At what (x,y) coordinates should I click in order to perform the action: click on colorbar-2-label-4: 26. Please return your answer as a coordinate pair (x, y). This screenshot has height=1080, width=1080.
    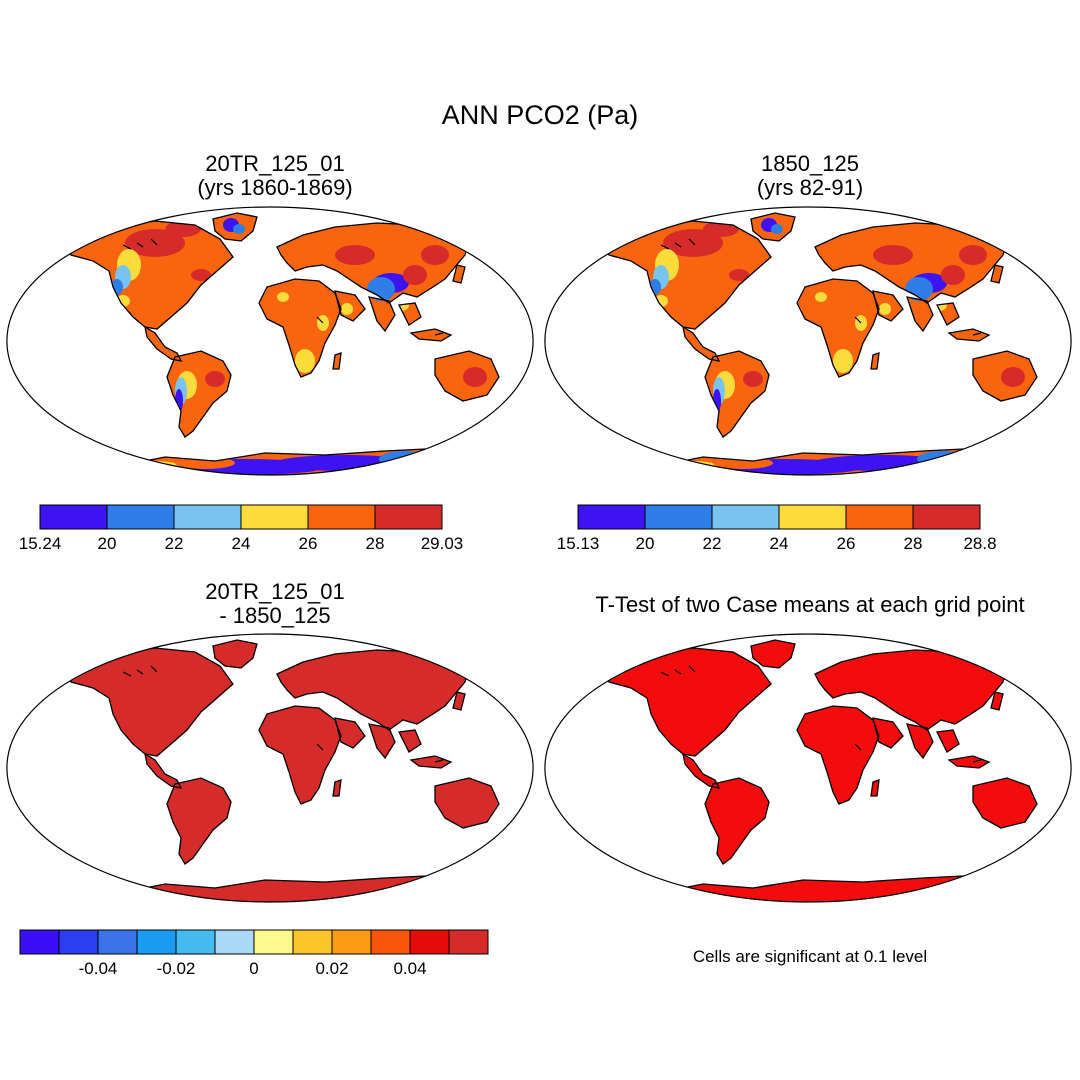
    Looking at the image, I should click on (846, 543).